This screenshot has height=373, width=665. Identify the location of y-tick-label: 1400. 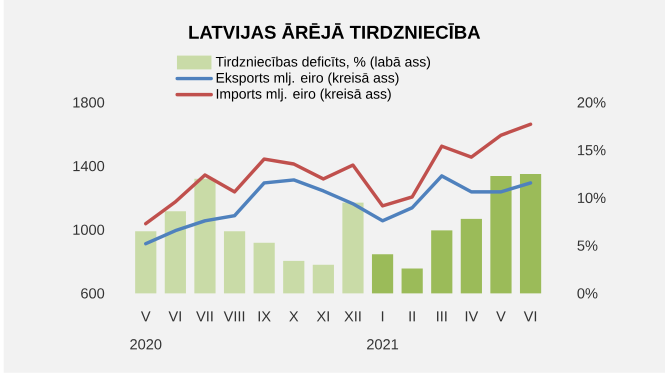
(88, 166).